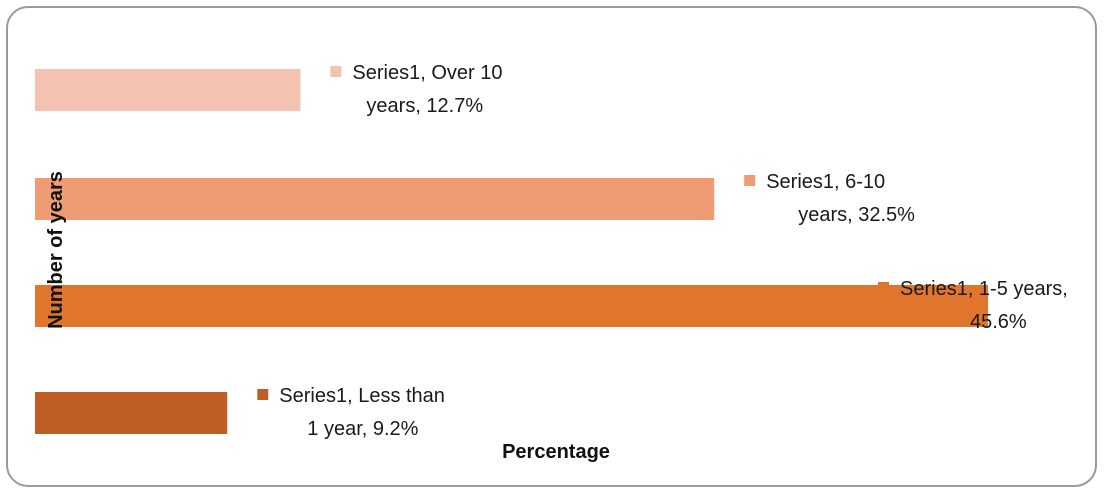 This screenshot has height=493, width=1105. I want to click on data-label-1-line-2: years, 12.7%, so click(424, 106).